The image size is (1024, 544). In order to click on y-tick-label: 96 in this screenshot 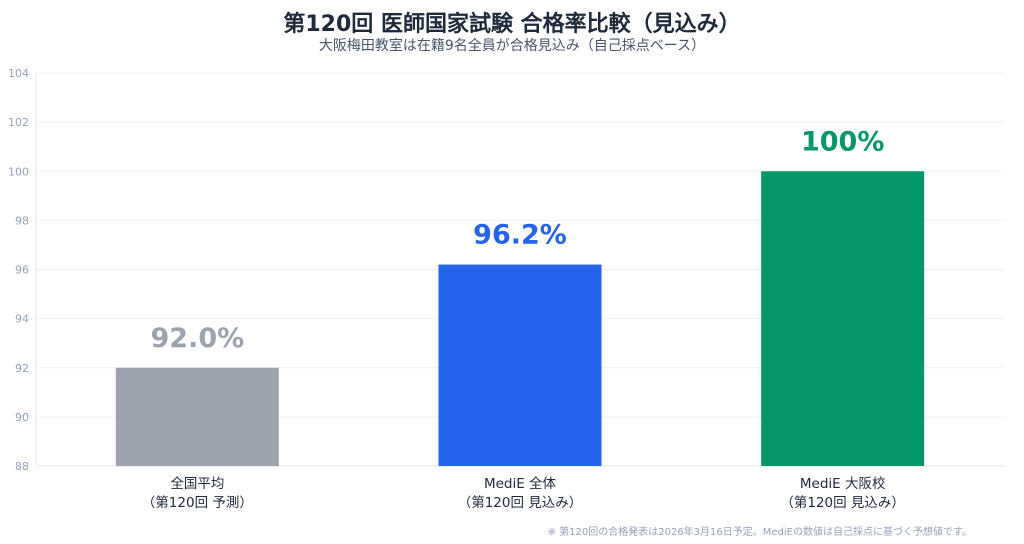, I will do `click(22, 270)`.